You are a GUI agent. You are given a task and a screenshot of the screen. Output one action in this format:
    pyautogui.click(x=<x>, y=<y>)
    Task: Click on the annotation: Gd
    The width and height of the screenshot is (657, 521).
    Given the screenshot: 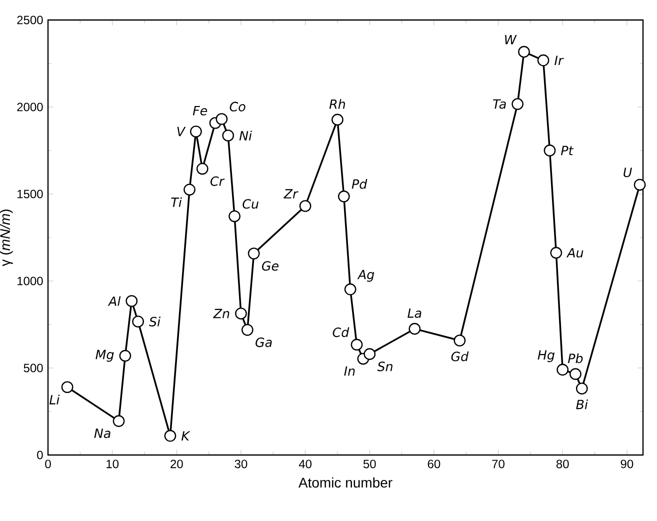 What is the action you would take?
    pyautogui.click(x=460, y=356)
    